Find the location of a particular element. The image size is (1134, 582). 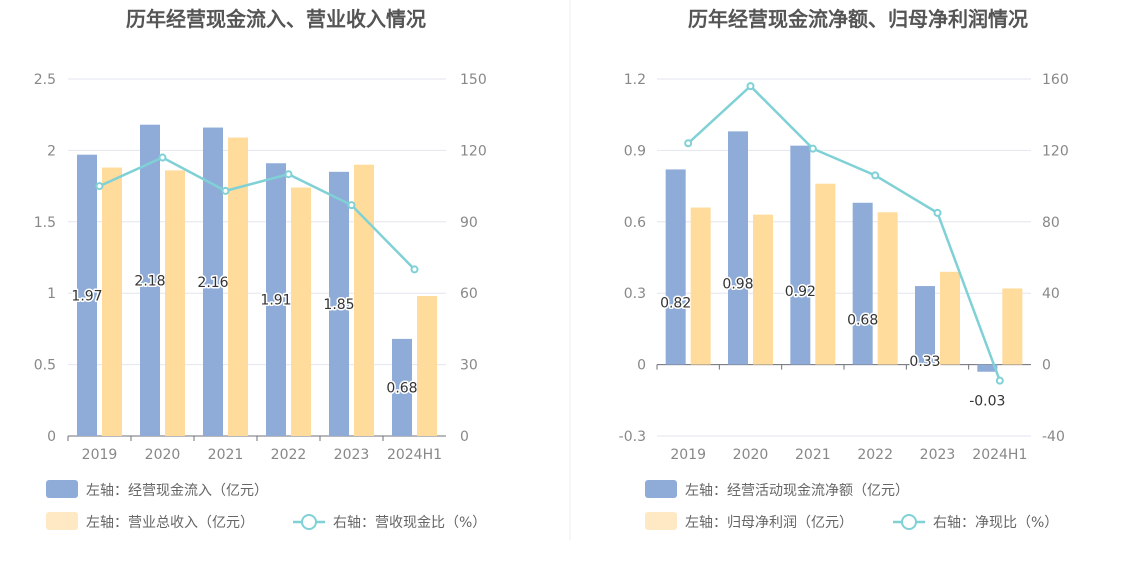

bar-data-label: 0.92 is located at coordinates (800, 292).